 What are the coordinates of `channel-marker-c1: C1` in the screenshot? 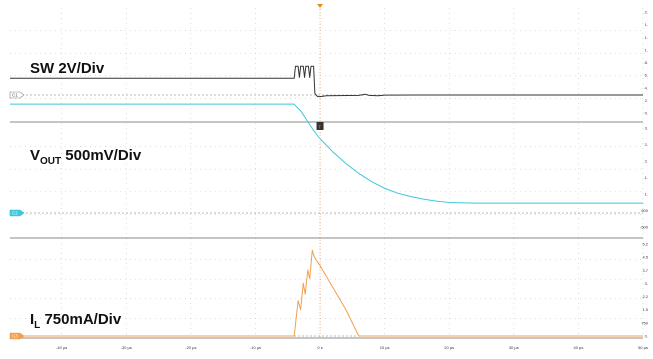 It's located at (17, 95).